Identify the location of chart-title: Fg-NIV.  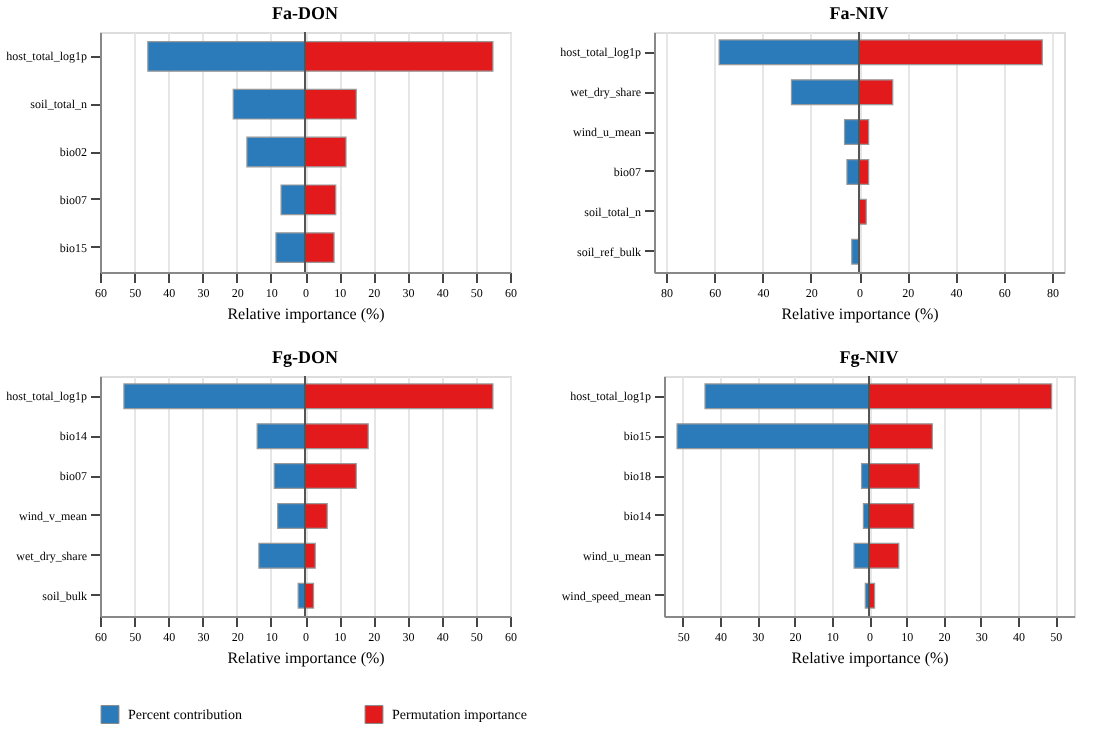
(869, 357).